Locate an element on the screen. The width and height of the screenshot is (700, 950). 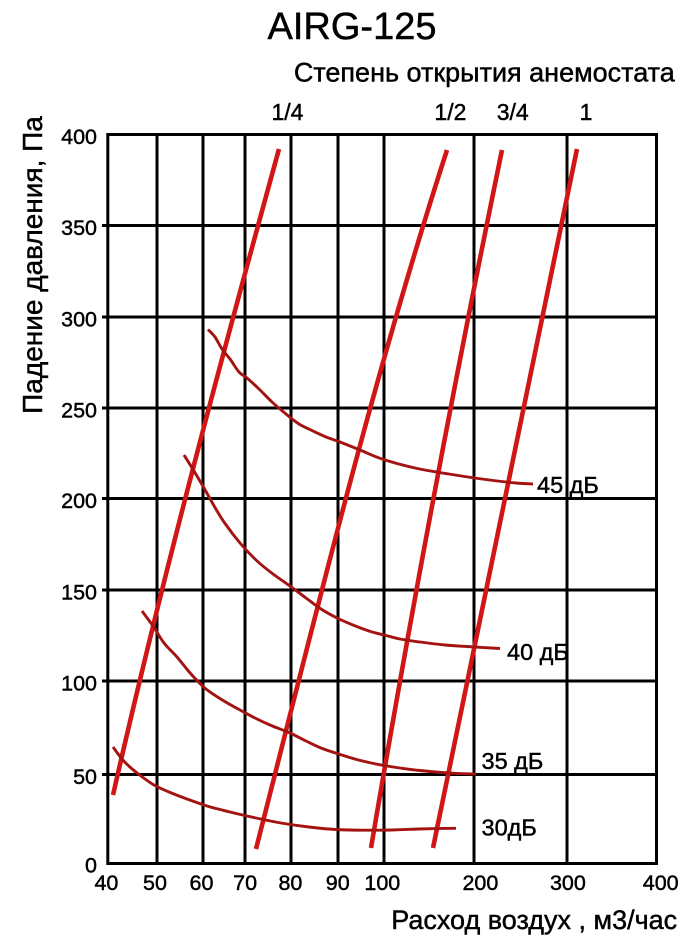
svg-text: Расход воздух , м3/час is located at coordinates (534, 920).